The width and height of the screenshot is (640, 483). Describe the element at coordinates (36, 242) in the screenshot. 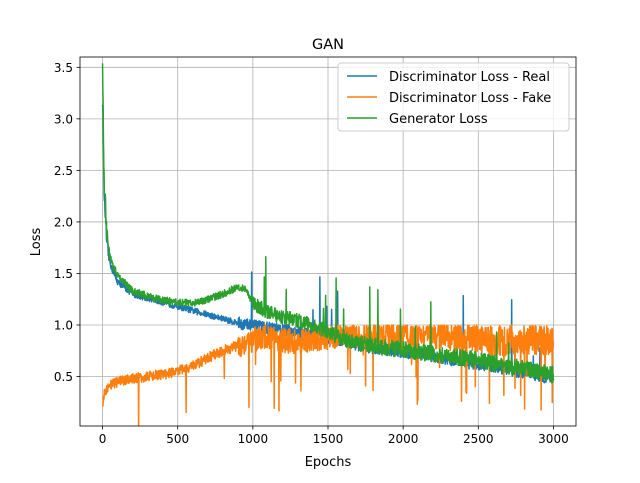

I see `y-axis-label: Loss` at that location.